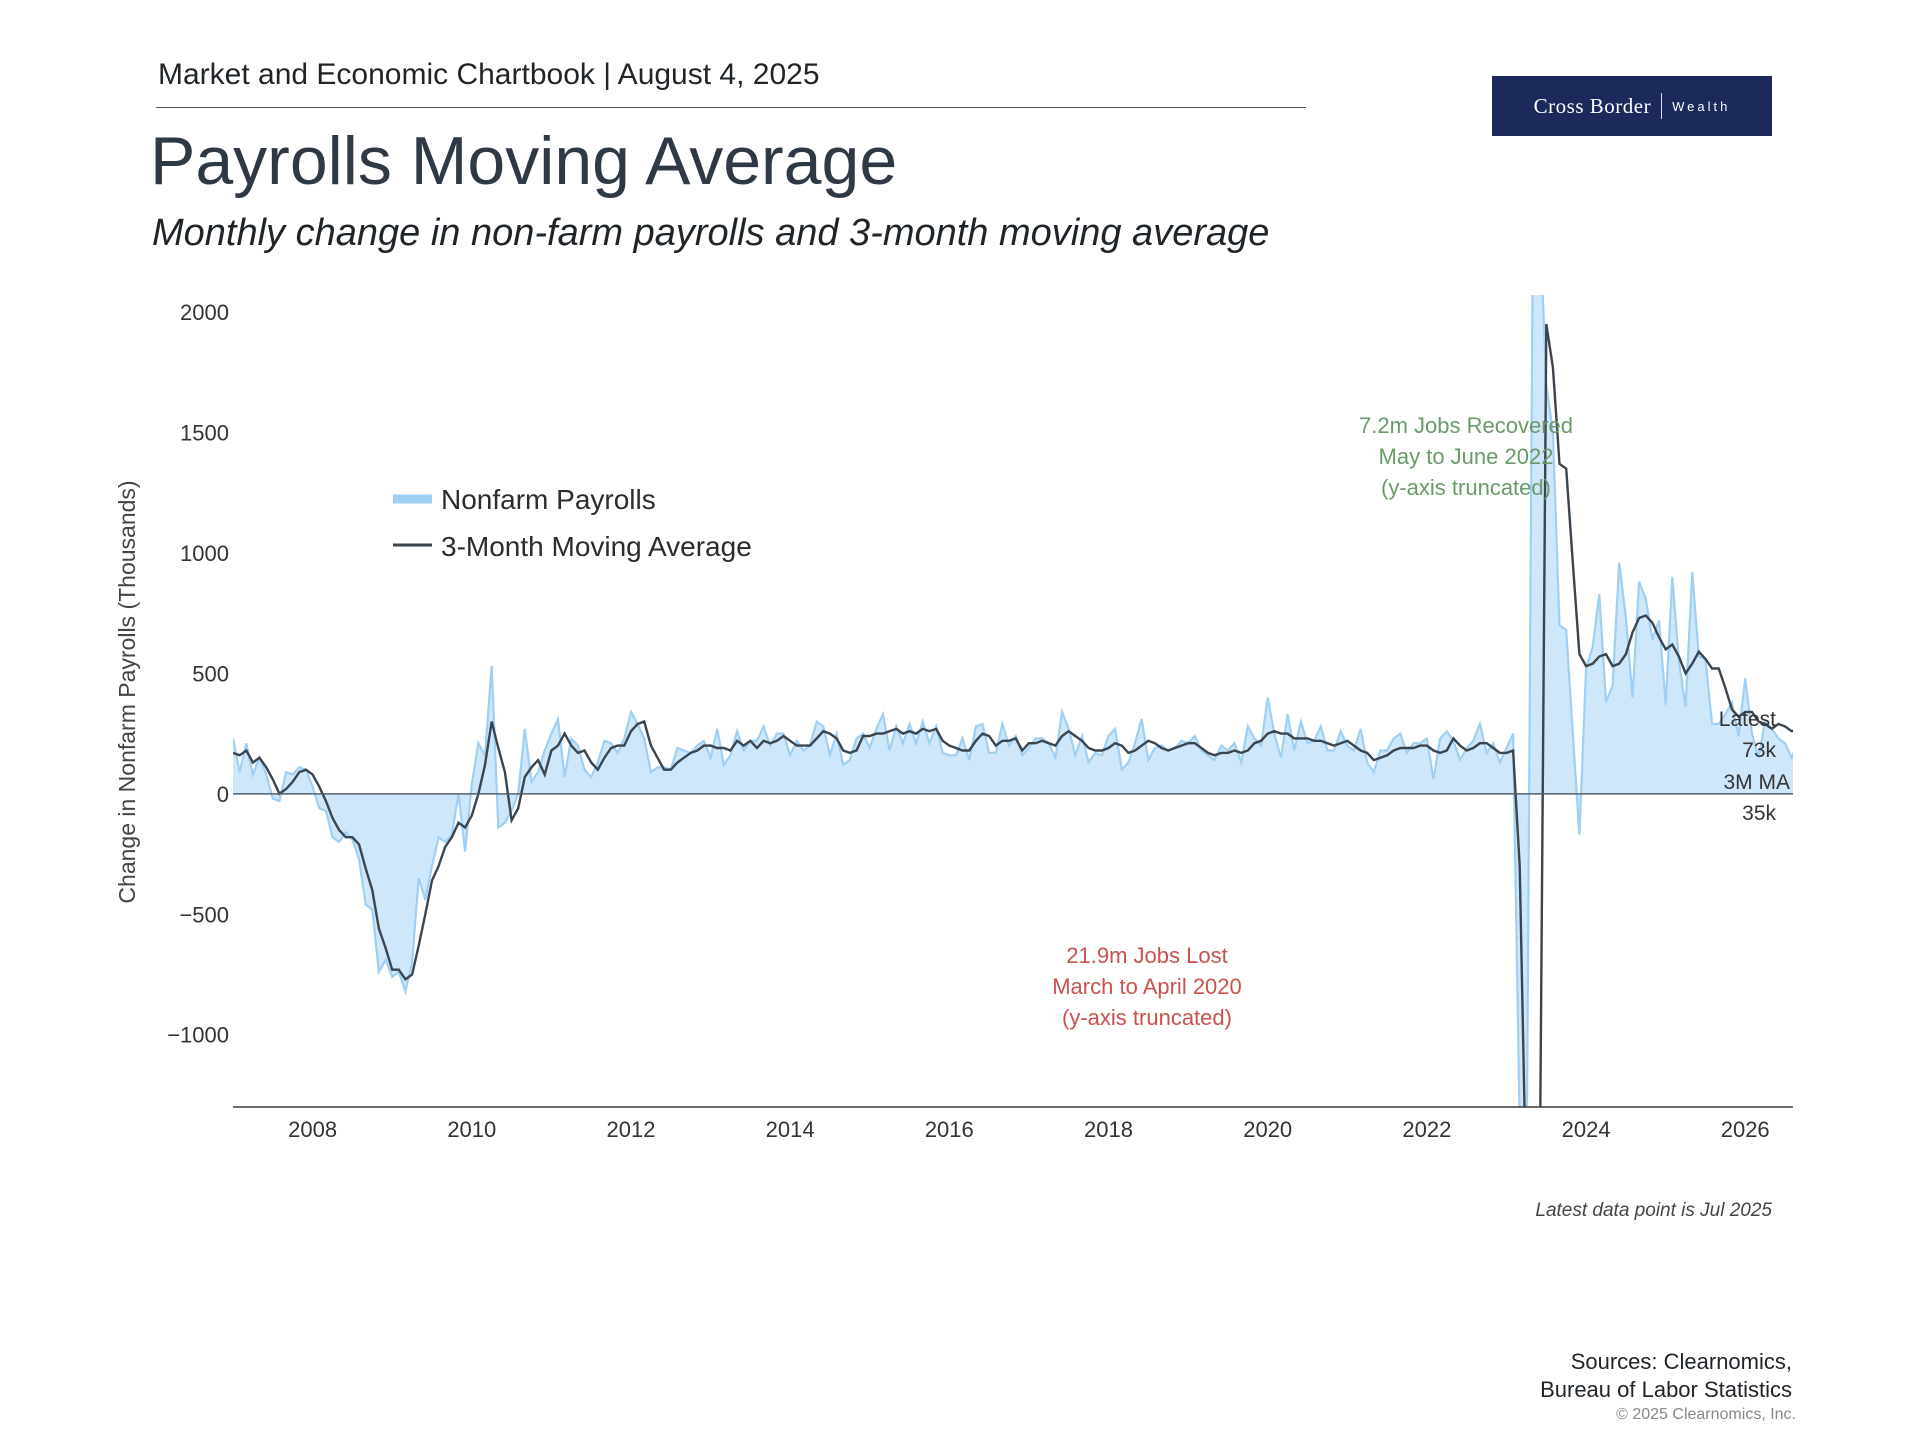 The height and width of the screenshot is (1440, 1920). What do you see at coordinates (1586, 1129) in the screenshot?
I see `x-tick-label: 2024` at bounding box center [1586, 1129].